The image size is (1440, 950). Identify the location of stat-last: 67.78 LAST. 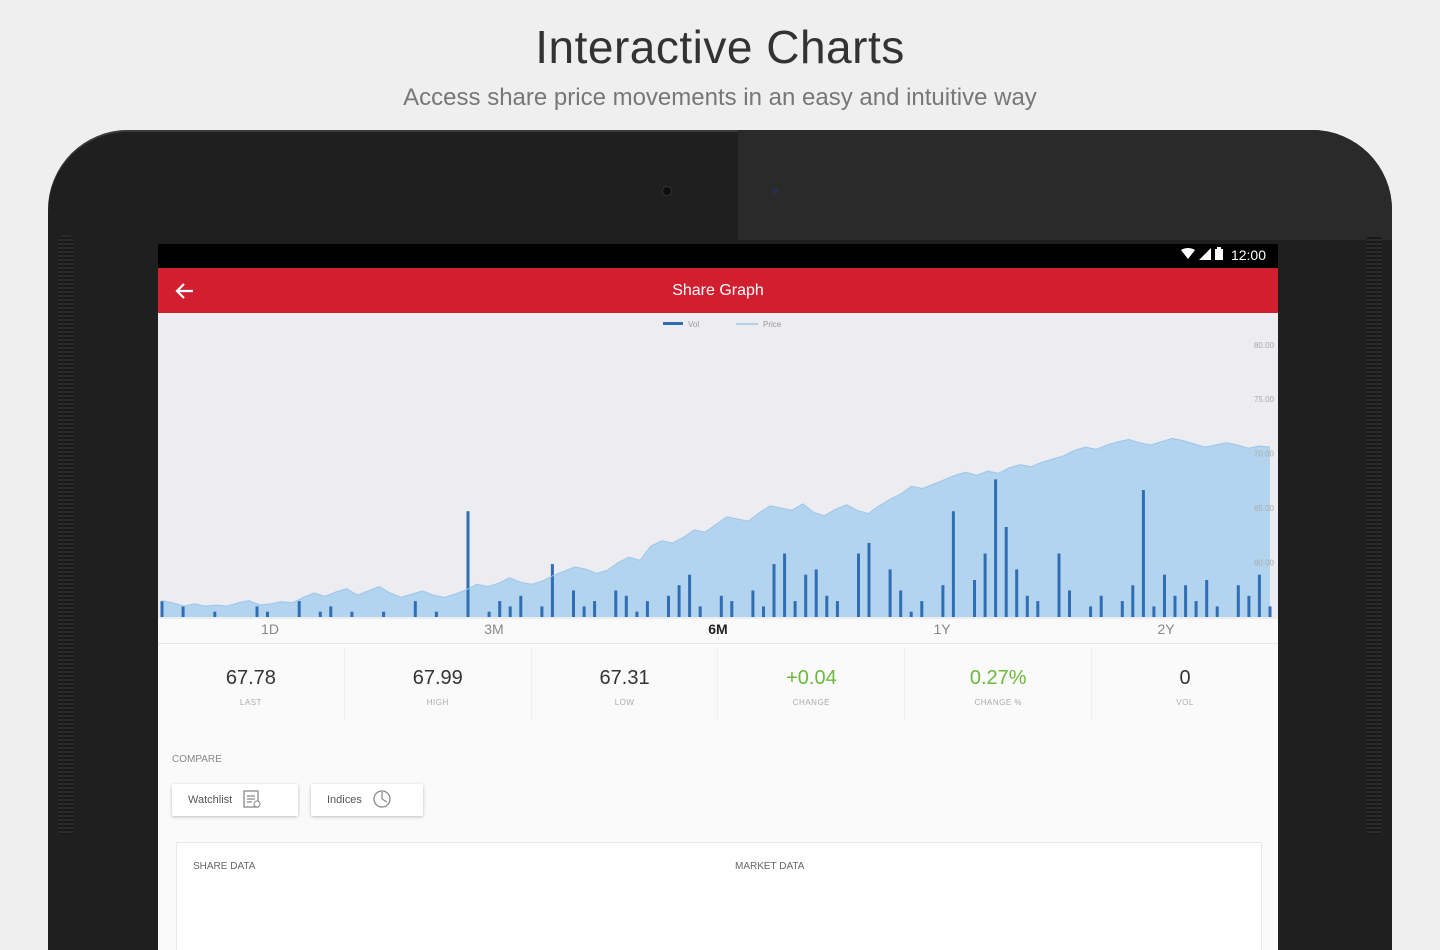
(251, 684).